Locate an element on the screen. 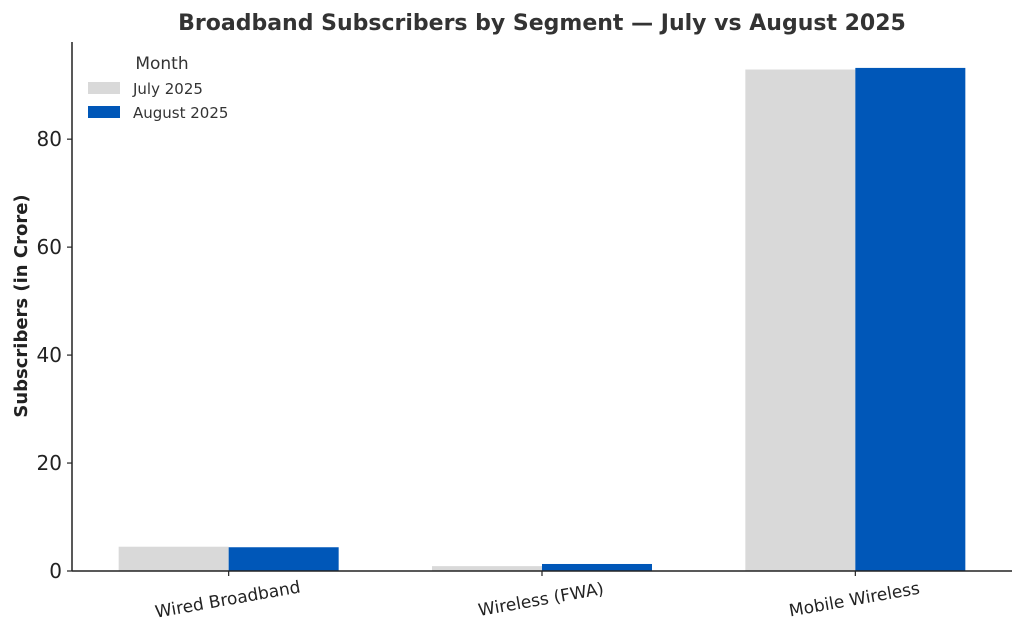 The image size is (1024, 635). y-axis-label: Subscribers (in Crore) is located at coordinates (21, 305).